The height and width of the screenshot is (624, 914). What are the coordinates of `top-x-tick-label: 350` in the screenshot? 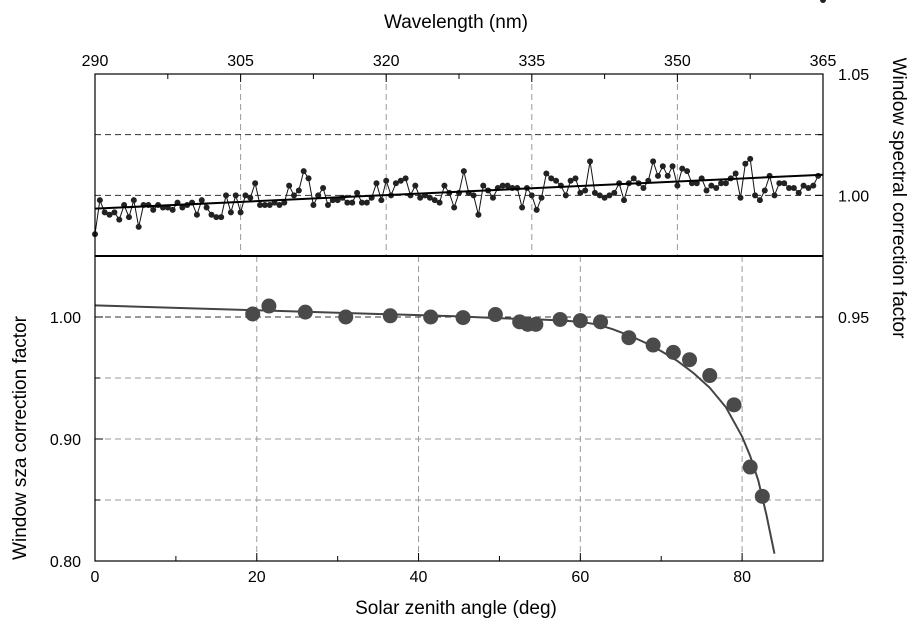 It's located at (677, 61).